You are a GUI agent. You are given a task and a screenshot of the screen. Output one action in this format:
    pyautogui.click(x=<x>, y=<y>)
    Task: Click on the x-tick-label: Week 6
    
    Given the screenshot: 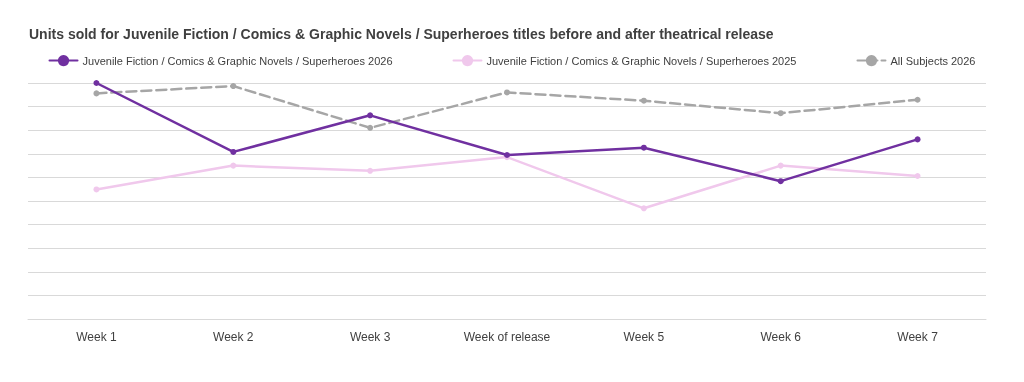 What is the action you would take?
    pyautogui.click(x=781, y=337)
    